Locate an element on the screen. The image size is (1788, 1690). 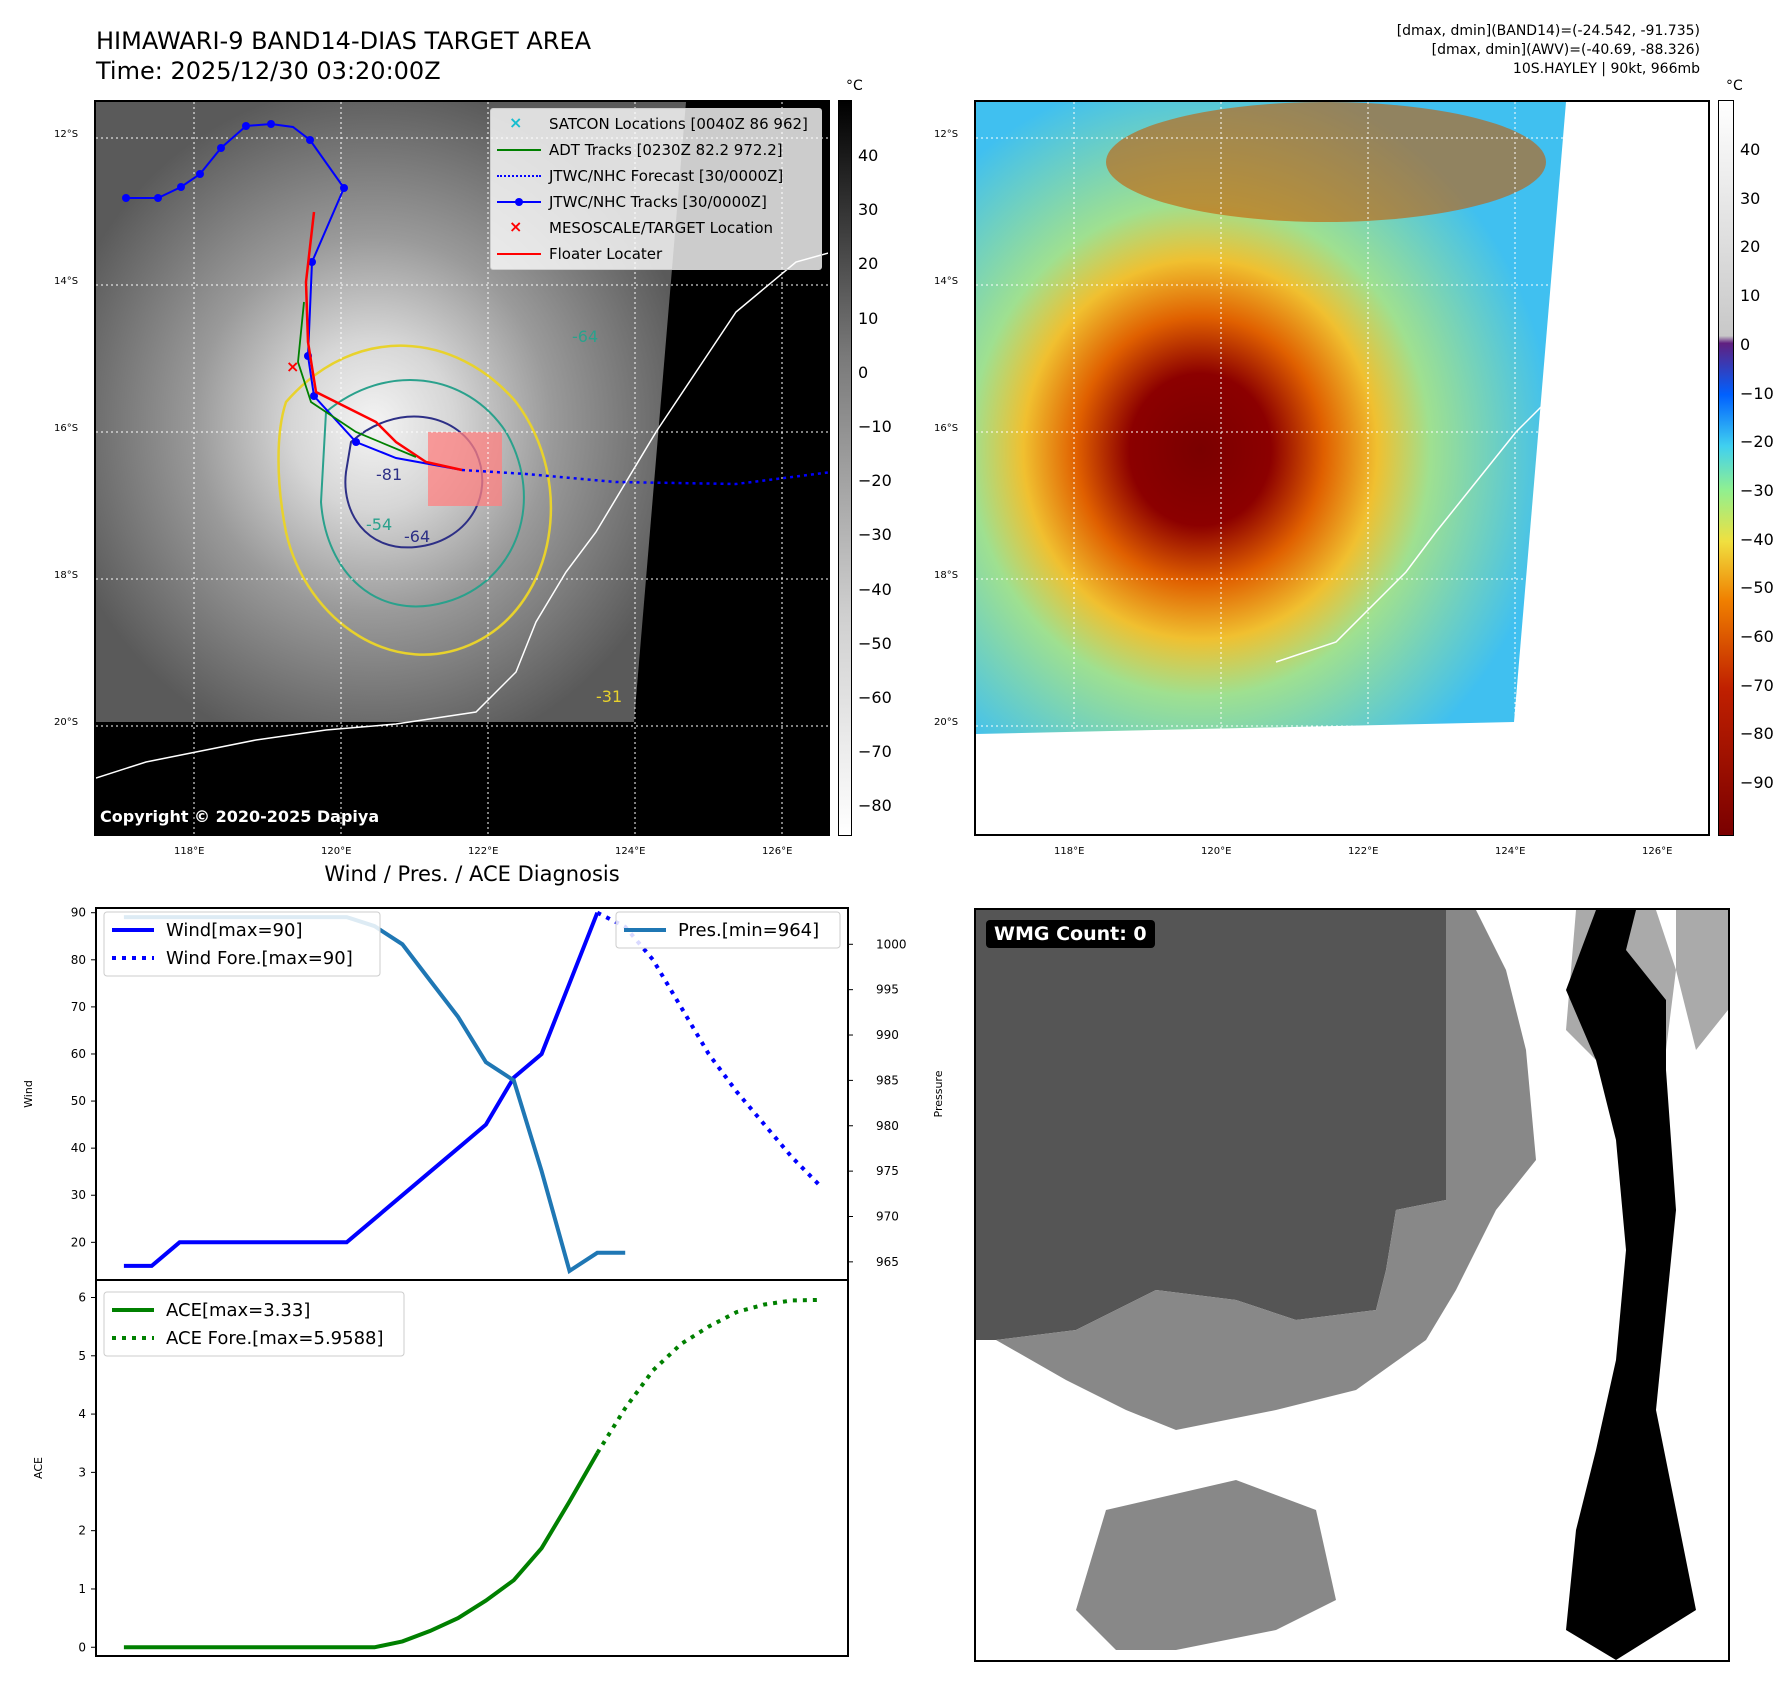
dotted-line-icon is located at coordinates (519, 176).